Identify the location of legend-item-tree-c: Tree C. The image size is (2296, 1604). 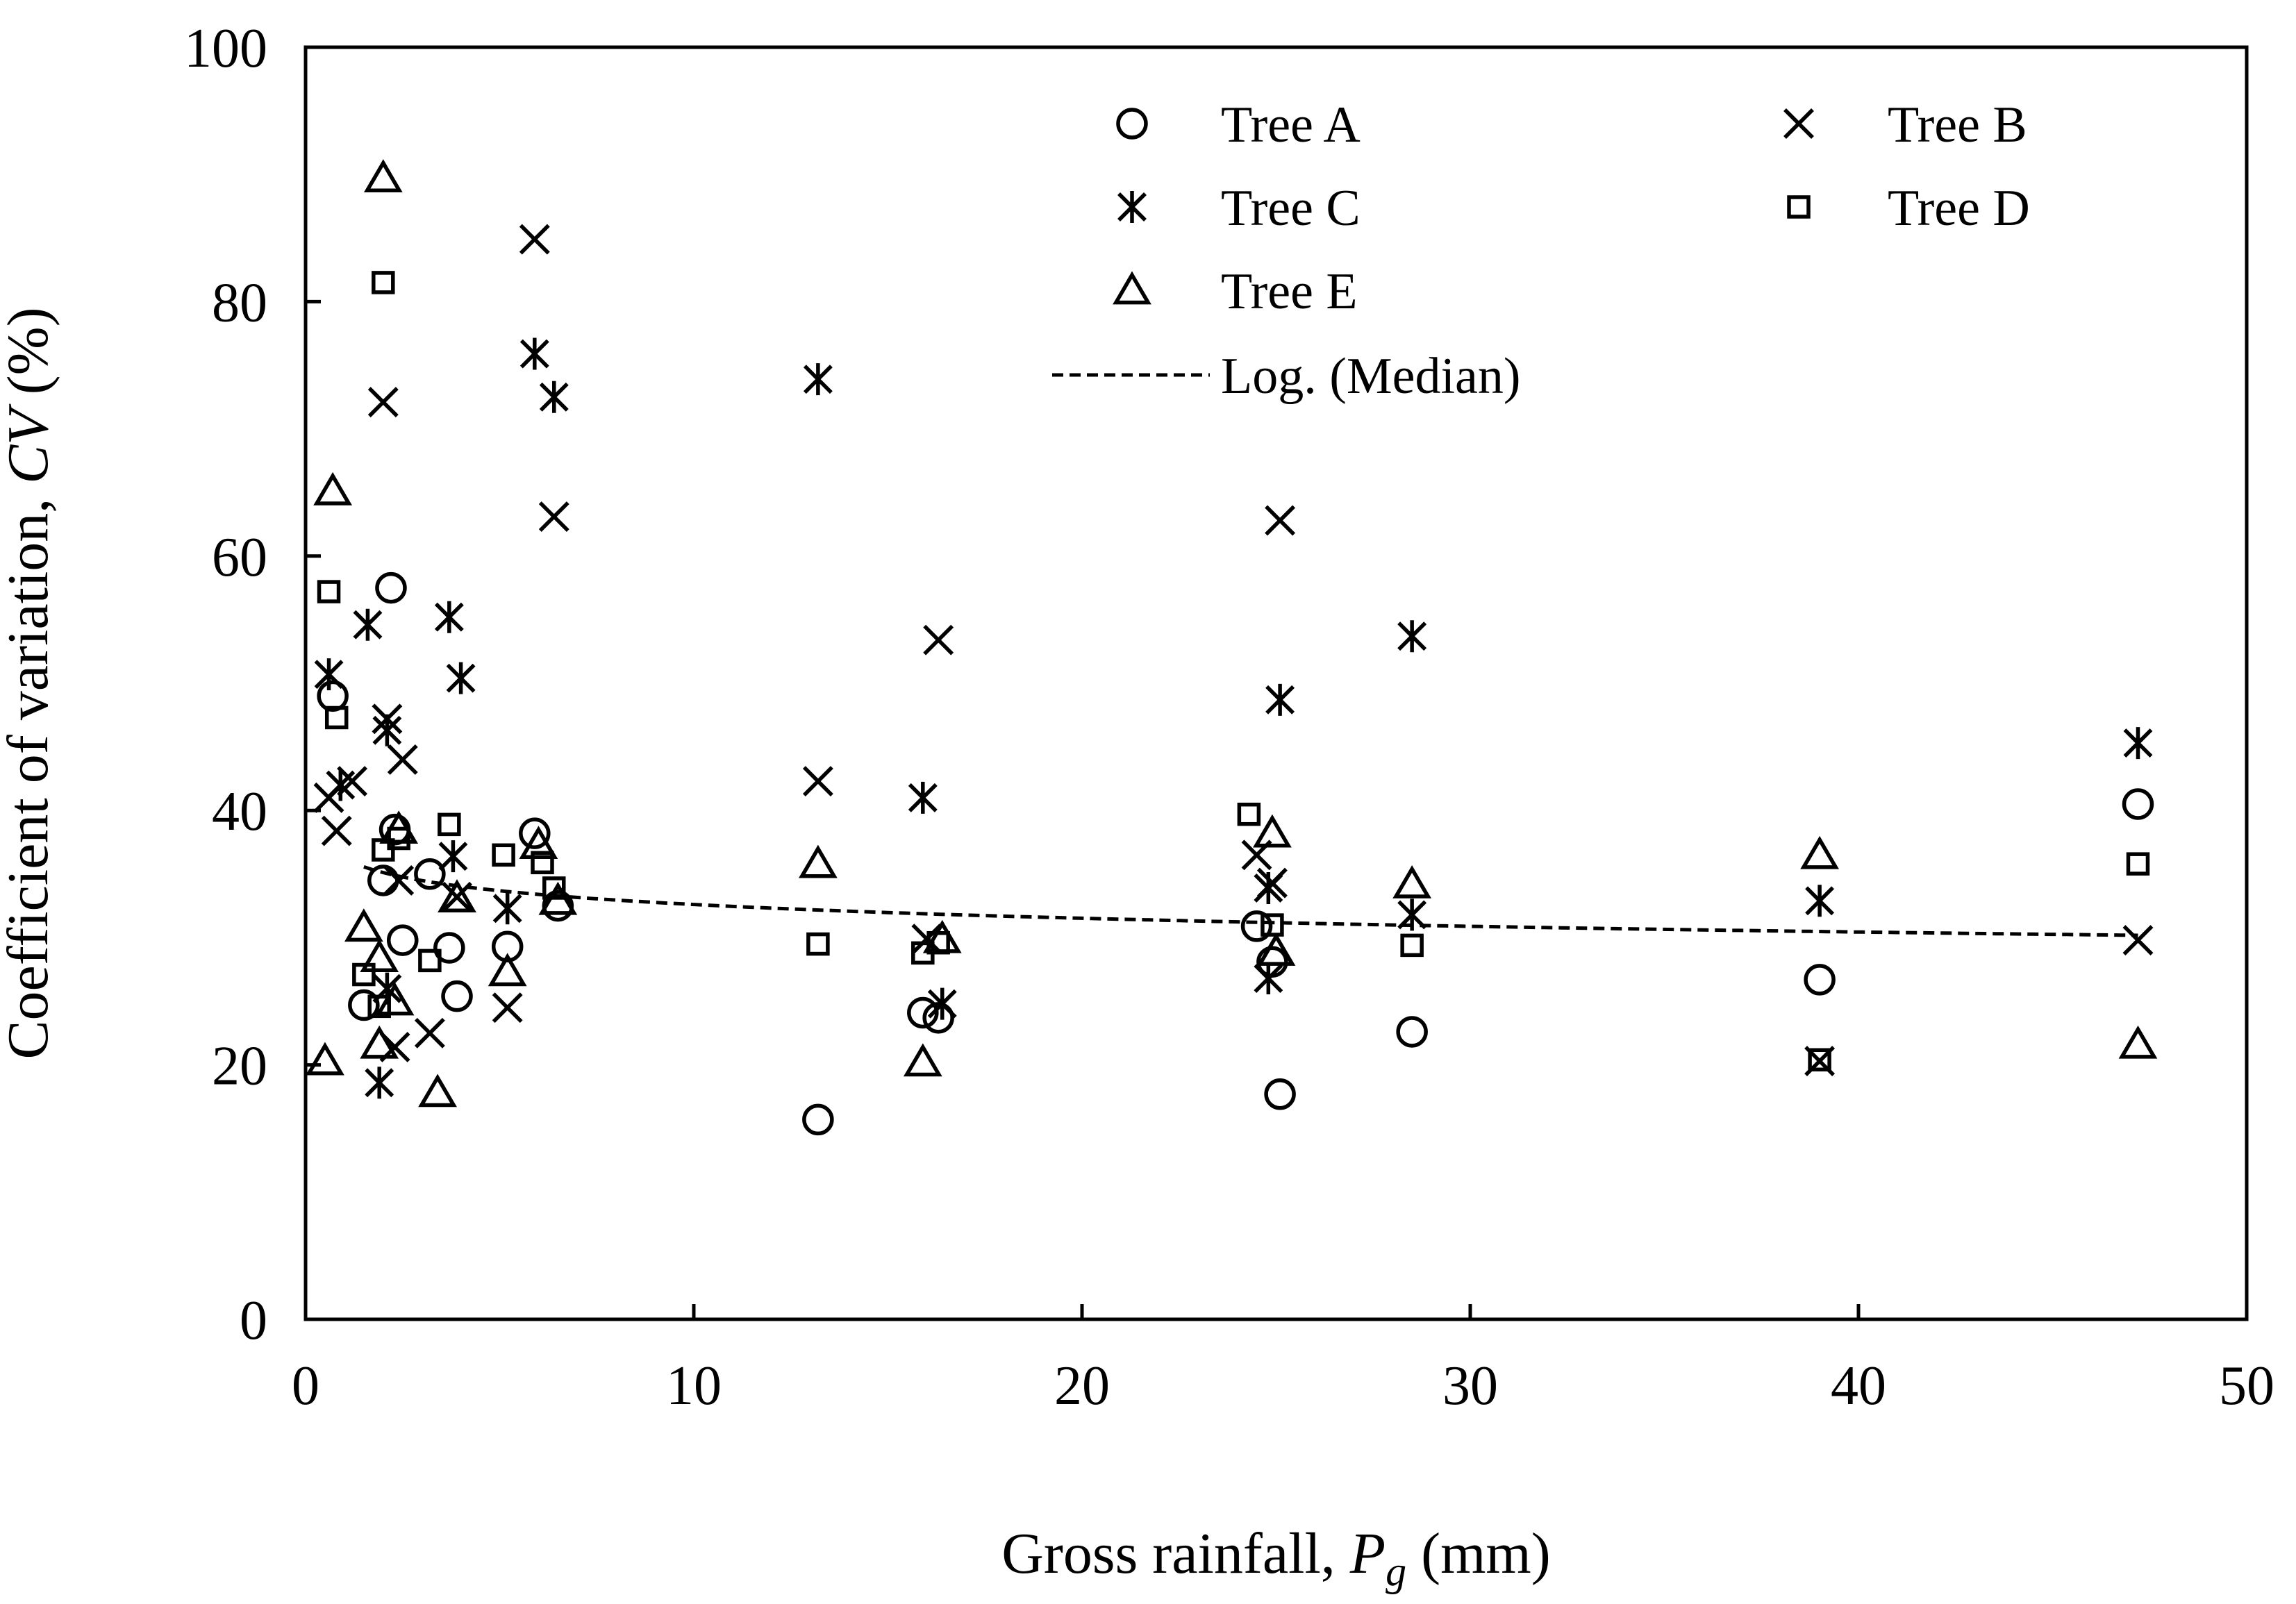
(1239, 209).